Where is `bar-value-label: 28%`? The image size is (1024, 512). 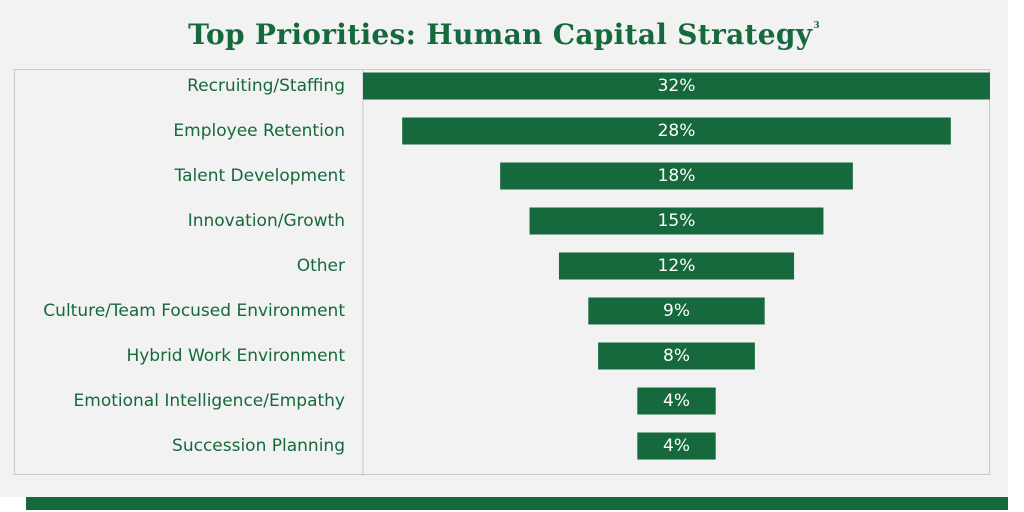 bar-value-label: 28% is located at coordinates (677, 131).